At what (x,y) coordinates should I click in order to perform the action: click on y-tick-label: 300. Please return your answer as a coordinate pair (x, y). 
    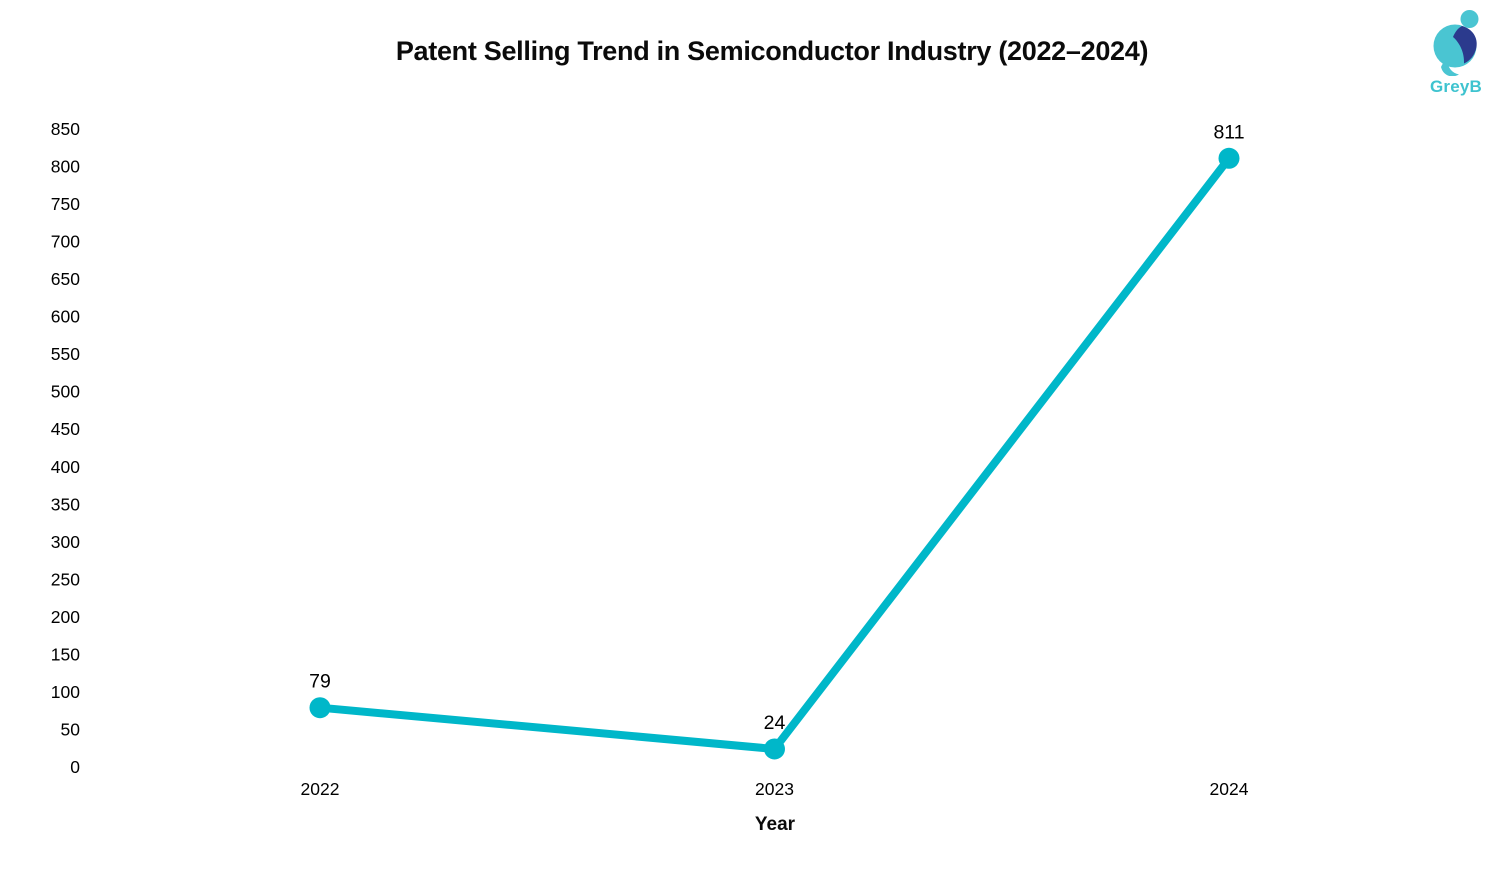
    Looking at the image, I should click on (65, 542).